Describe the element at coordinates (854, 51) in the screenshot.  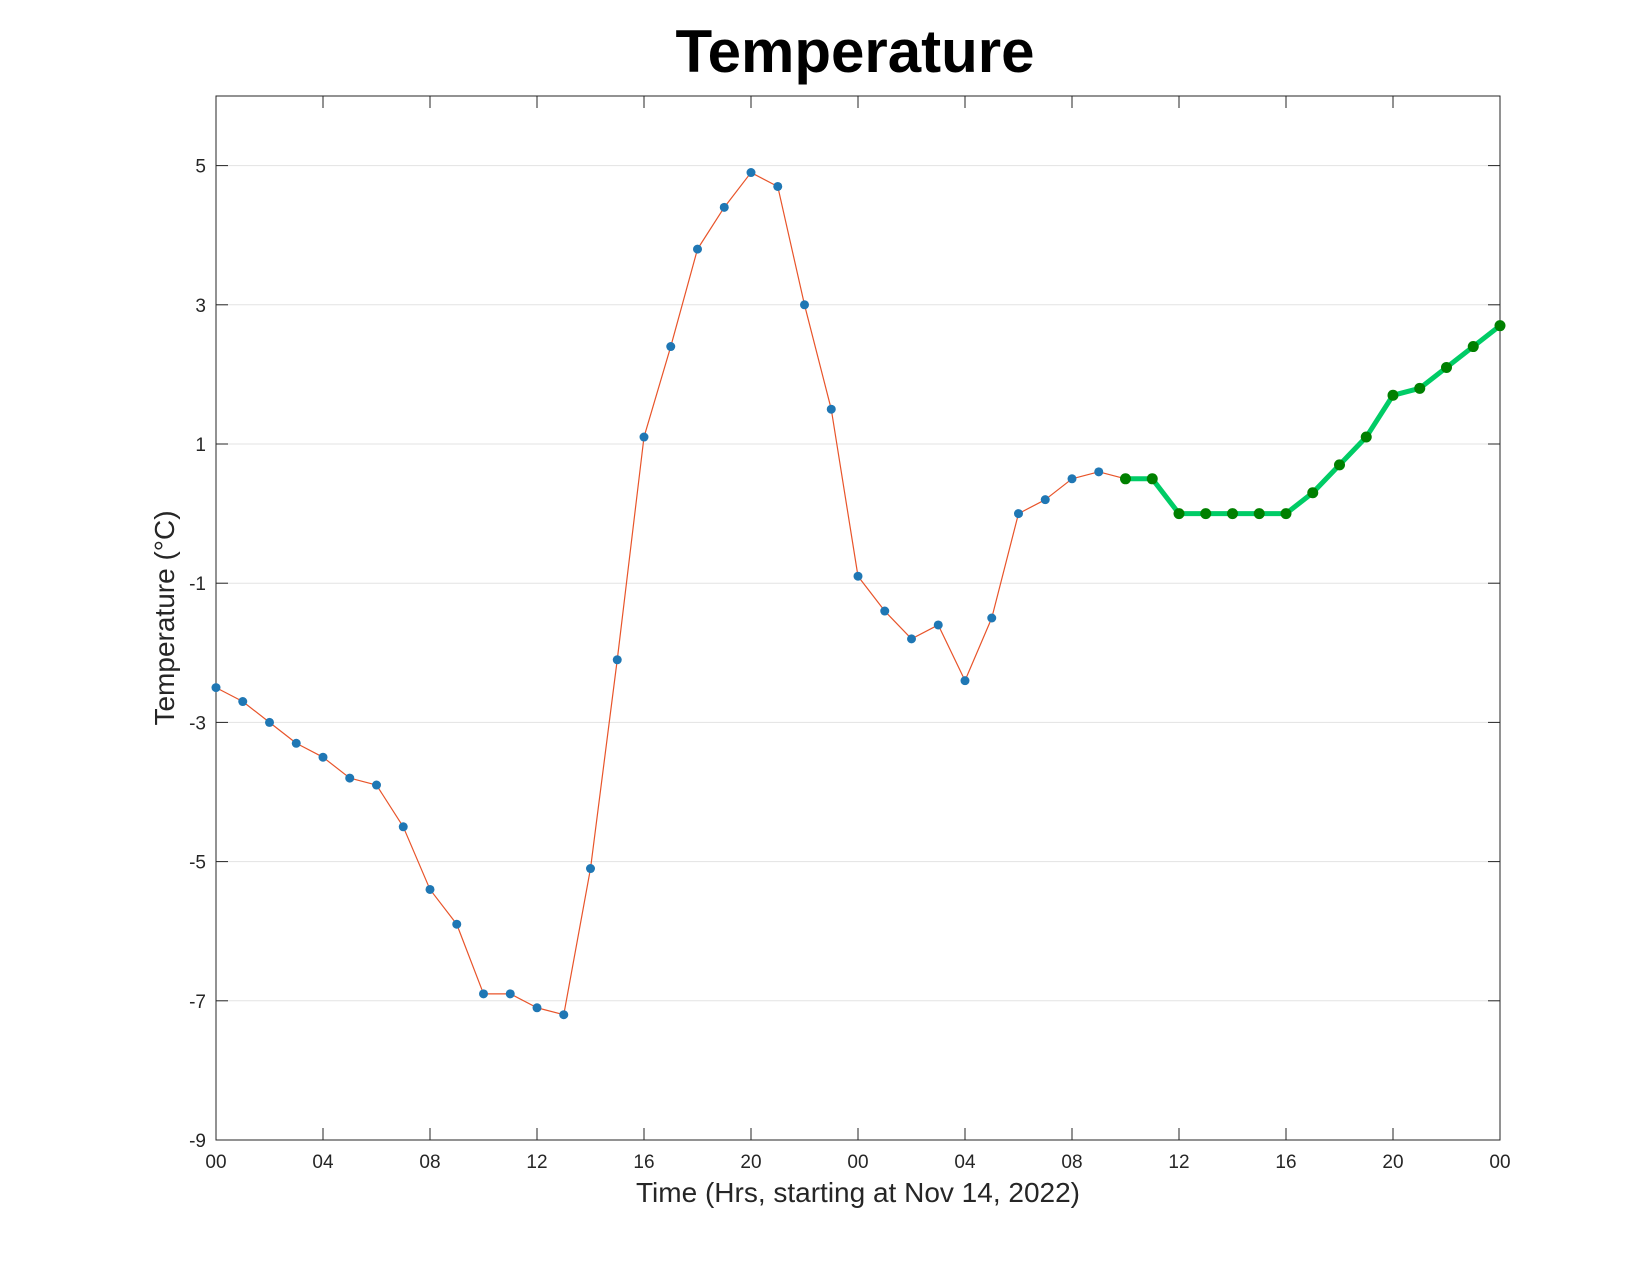
I see `chart-title: Temperature` at that location.